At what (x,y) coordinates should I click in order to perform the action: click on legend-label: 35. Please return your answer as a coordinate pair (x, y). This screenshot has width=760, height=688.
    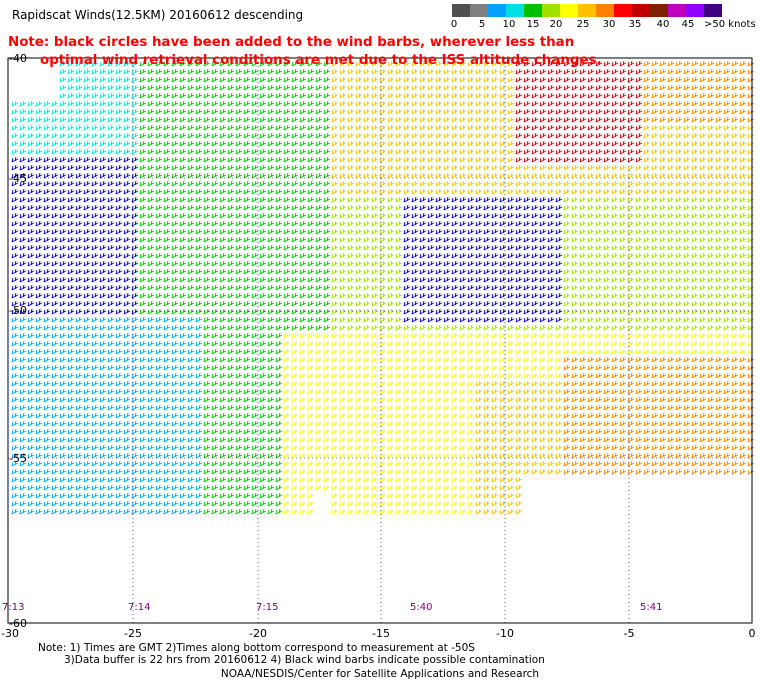
    Looking at the image, I should click on (635, 24).